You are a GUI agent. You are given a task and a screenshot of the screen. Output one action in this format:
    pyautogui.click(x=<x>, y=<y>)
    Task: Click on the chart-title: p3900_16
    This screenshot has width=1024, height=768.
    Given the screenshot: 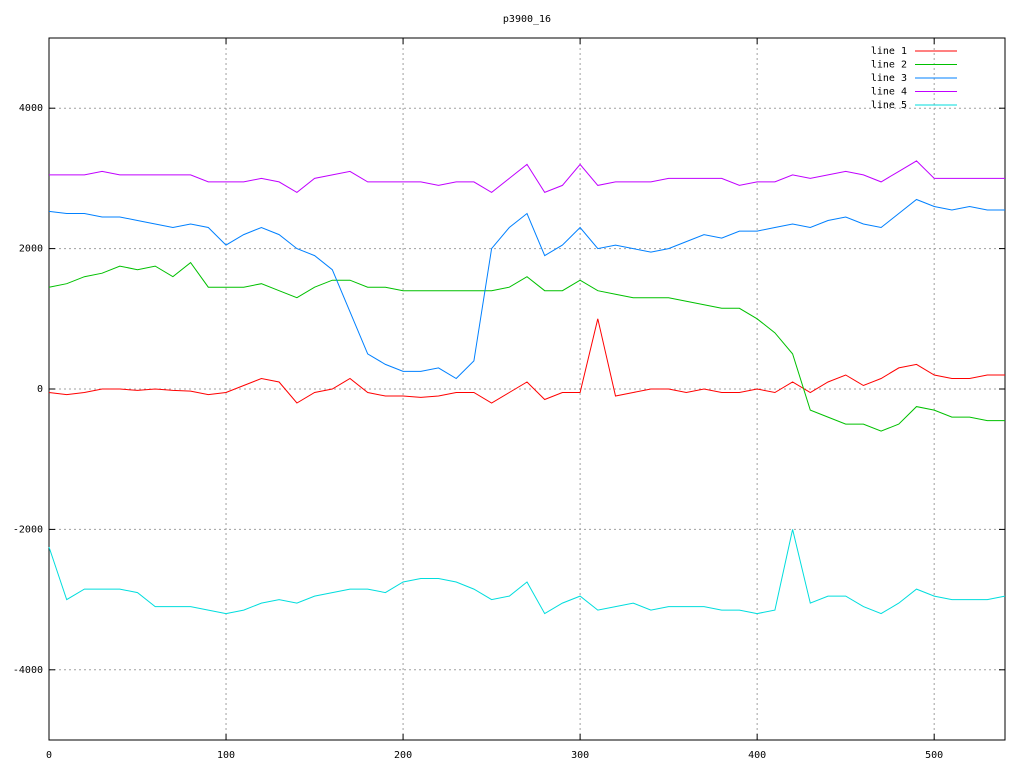 What is the action you would take?
    pyautogui.click(x=527, y=19)
    